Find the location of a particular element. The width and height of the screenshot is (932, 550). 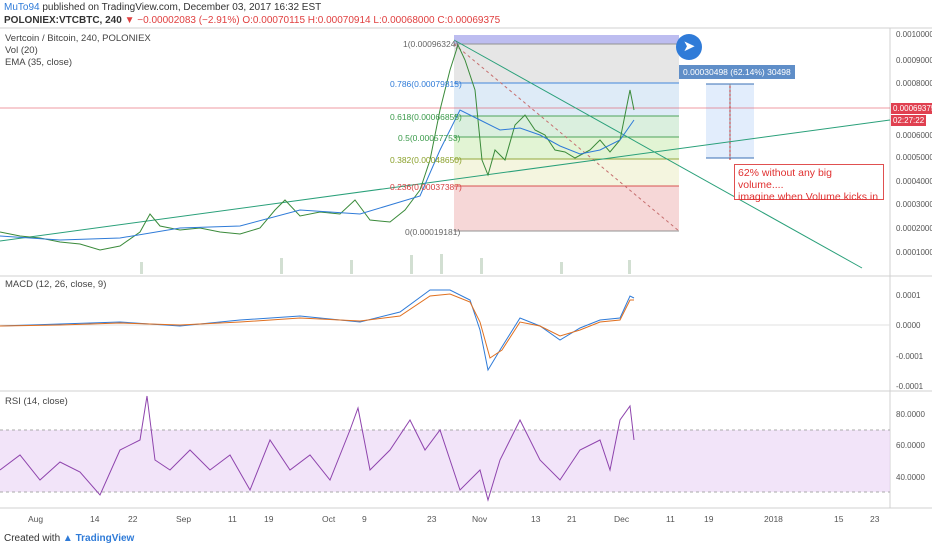

x-tick: 21 is located at coordinates (572, 519).